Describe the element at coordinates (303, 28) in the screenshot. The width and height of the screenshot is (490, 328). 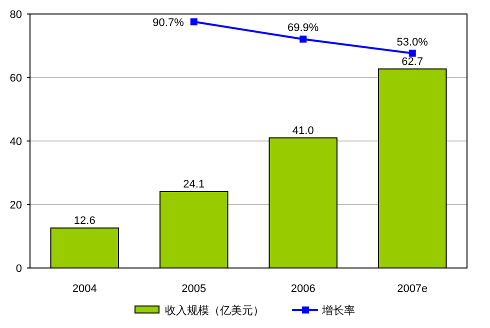
I see `data-label: 69.9%` at that location.